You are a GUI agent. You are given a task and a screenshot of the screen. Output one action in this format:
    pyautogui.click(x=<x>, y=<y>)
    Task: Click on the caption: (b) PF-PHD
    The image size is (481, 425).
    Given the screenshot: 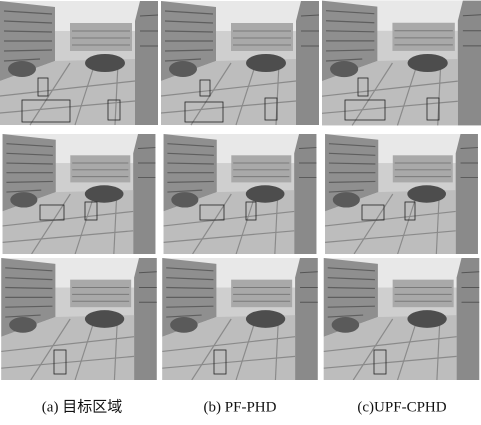 What is the action you would take?
    pyautogui.click(x=240, y=407)
    